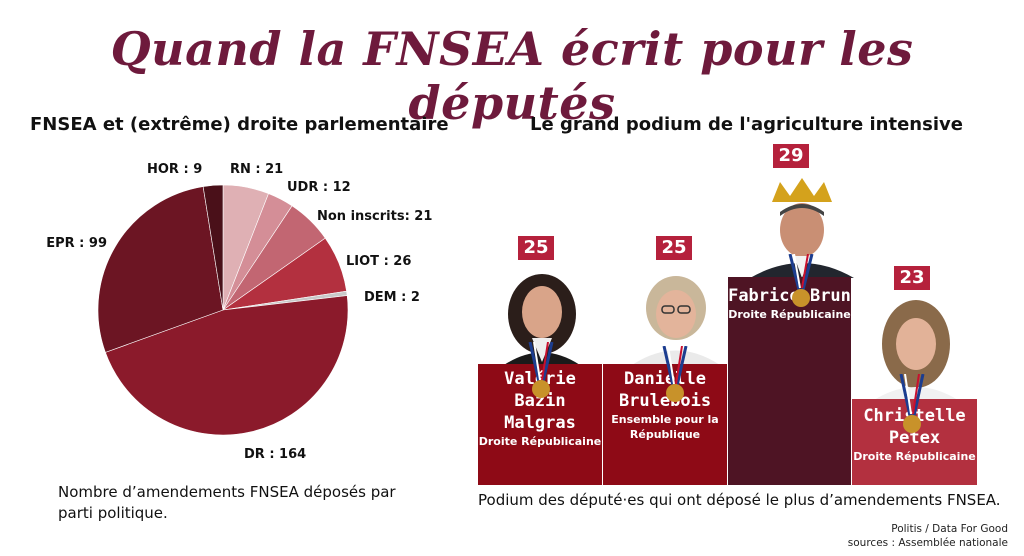 The image size is (1024, 556). I want to click on podium-count-badge: 29, so click(791, 156).